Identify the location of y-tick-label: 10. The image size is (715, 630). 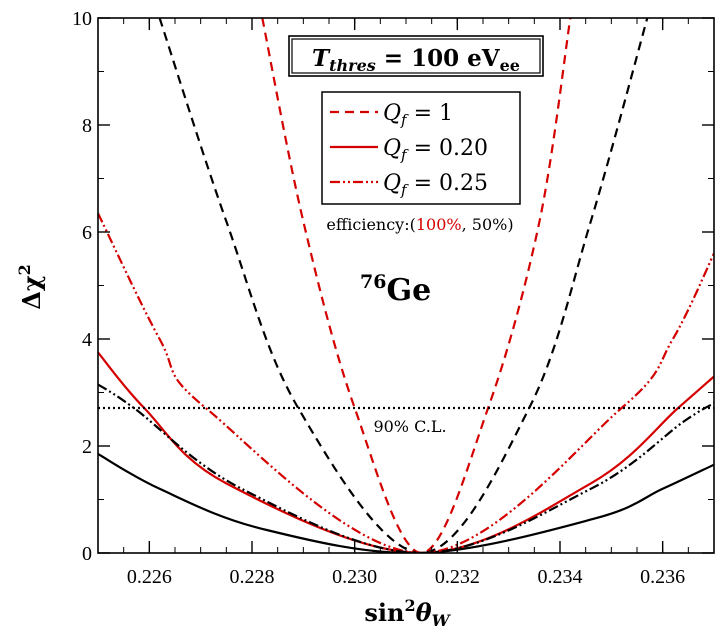
(82, 19).